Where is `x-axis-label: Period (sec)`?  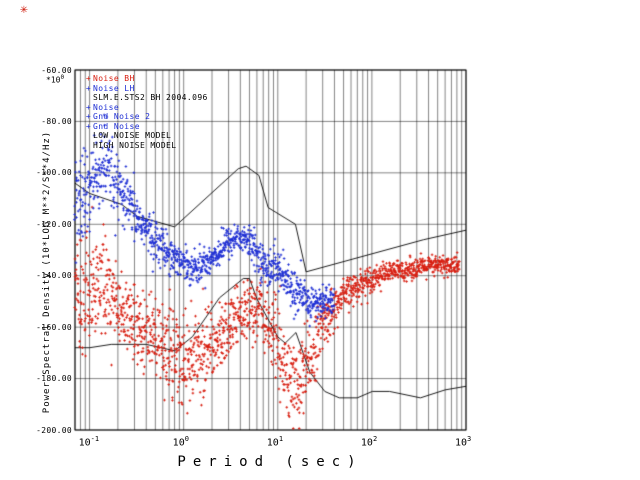 x-axis-label: Period (sec) is located at coordinates (270, 462).